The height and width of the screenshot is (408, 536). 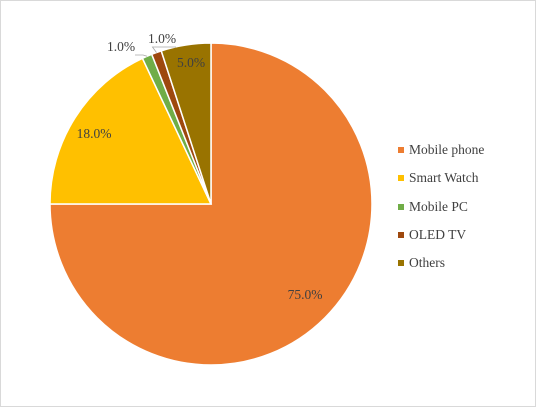 What do you see at coordinates (186, 123) in the screenshot?
I see `pie-slice-others` at bounding box center [186, 123].